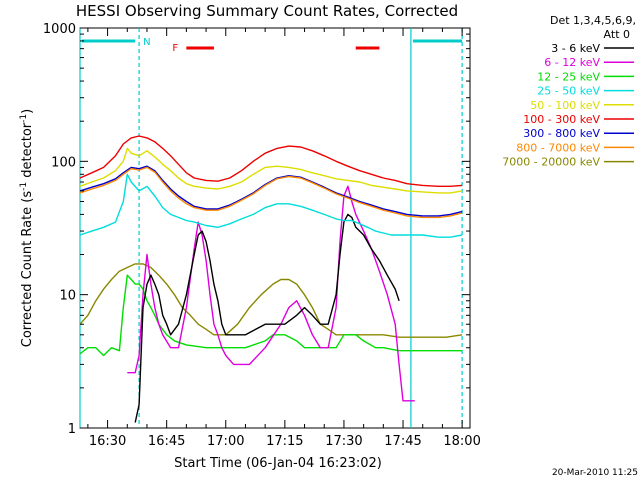 The height and width of the screenshot is (480, 640). Describe the element at coordinates (561, 119) in the screenshot. I see `legend-label: 100 - 300 keV` at that location.